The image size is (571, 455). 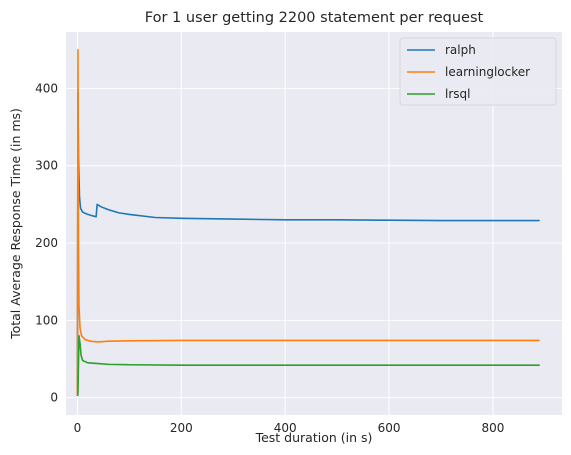 I want to click on legend-label-learninglocker: learninglocker, so click(x=487, y=72).